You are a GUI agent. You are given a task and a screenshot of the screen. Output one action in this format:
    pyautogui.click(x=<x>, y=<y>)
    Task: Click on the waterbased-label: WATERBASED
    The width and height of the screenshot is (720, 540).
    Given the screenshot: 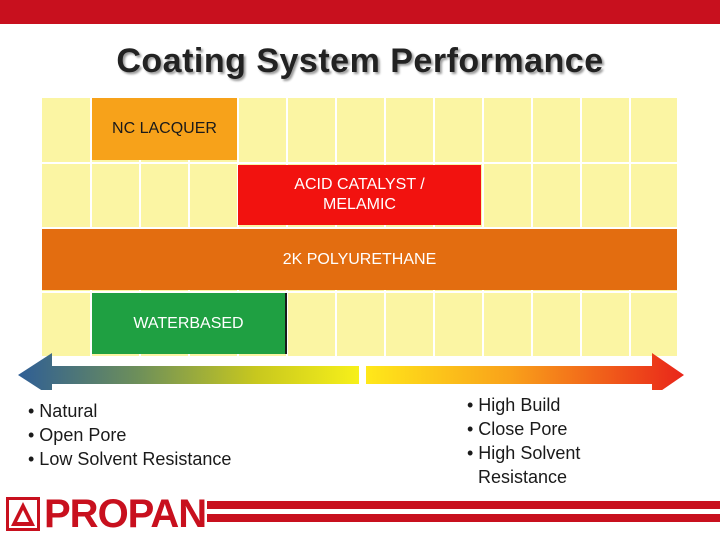 What is the action you would take?
    pyautogui.click(x=188, y=323)
    